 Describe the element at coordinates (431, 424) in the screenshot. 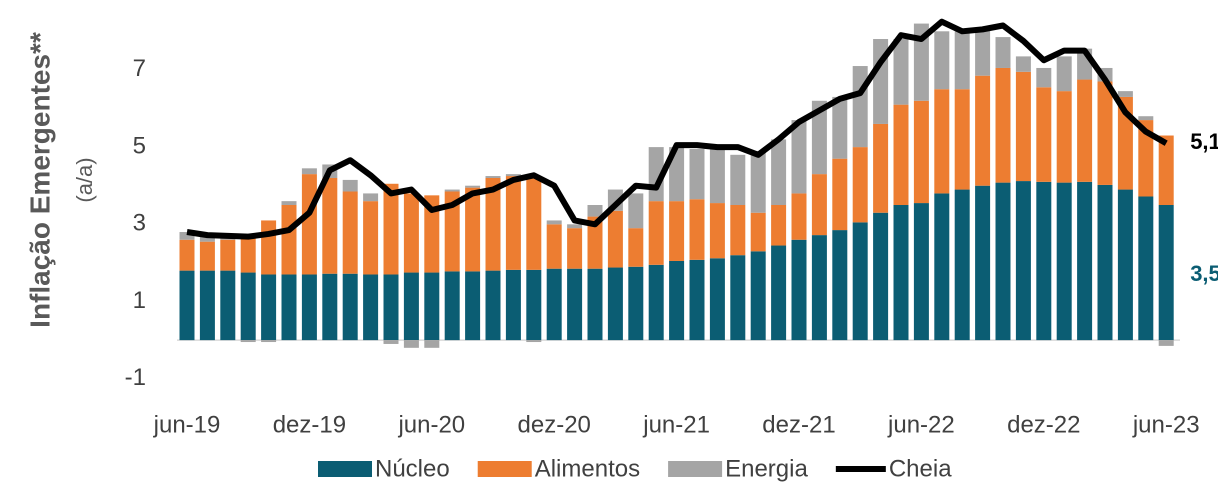

I see `x-tick-label: jun-20` at that location.